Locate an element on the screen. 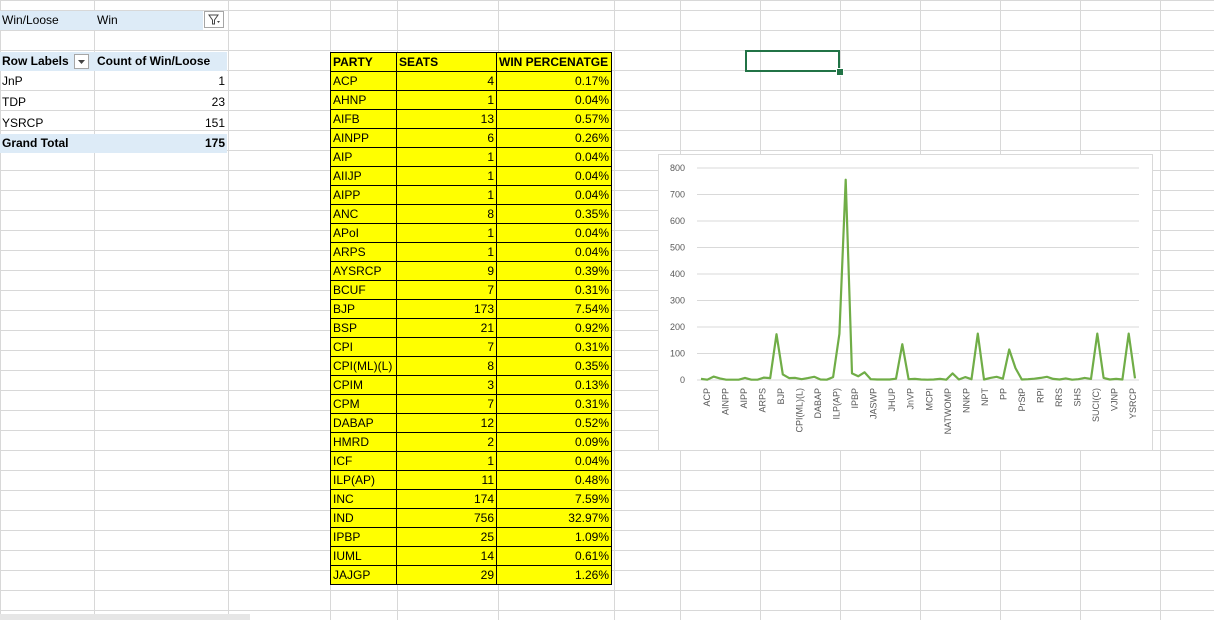  x-tick-label: AIPP is located at coordinates (744, 398).